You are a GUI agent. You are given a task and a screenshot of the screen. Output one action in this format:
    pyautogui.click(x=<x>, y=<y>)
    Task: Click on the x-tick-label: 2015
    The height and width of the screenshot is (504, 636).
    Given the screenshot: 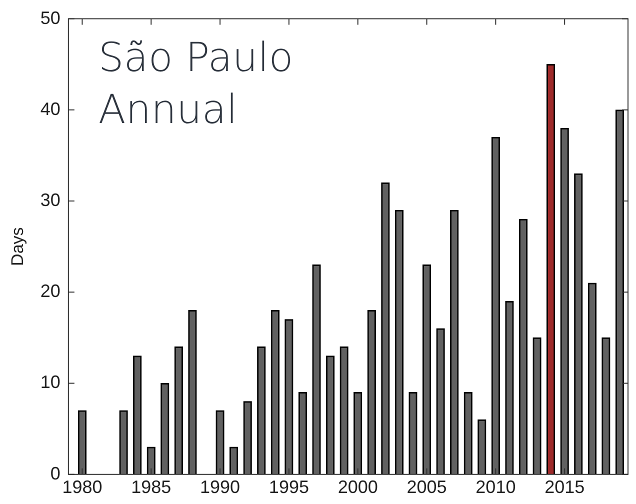 What is the action you would take?
    pyautogui.click(x=564, y=487)
    